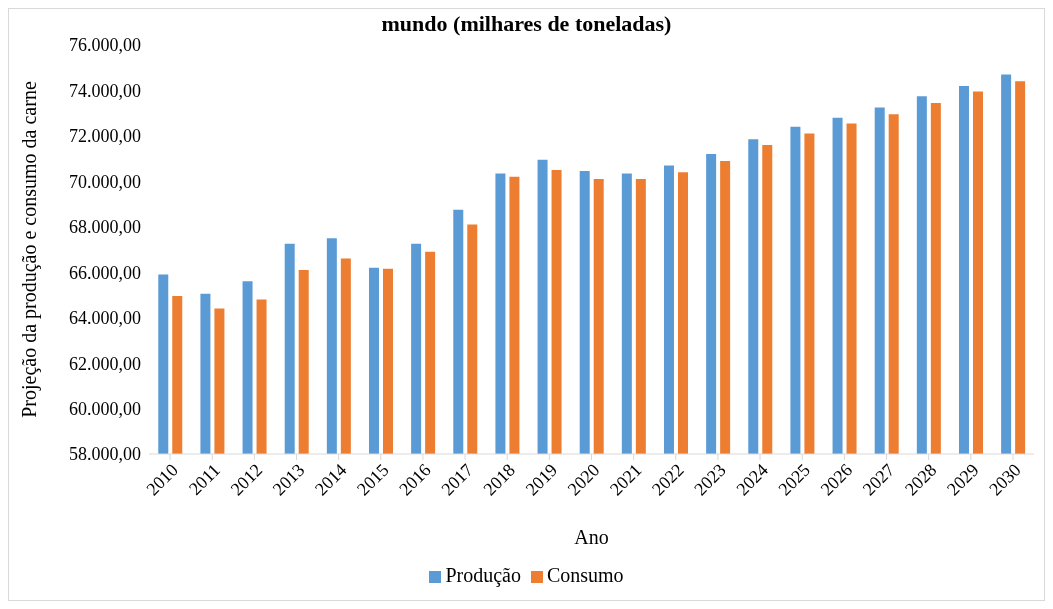 This screenshot has width=1053, height=609. I want to click on y-tick-label: 74.000,00, so click(105, 90).